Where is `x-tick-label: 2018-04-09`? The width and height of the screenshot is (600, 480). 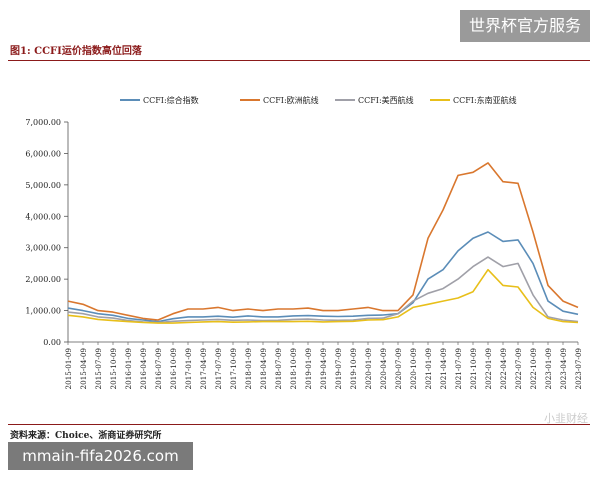 x-tick-label: 2018-04-09 is located at coordinates (263, 369).